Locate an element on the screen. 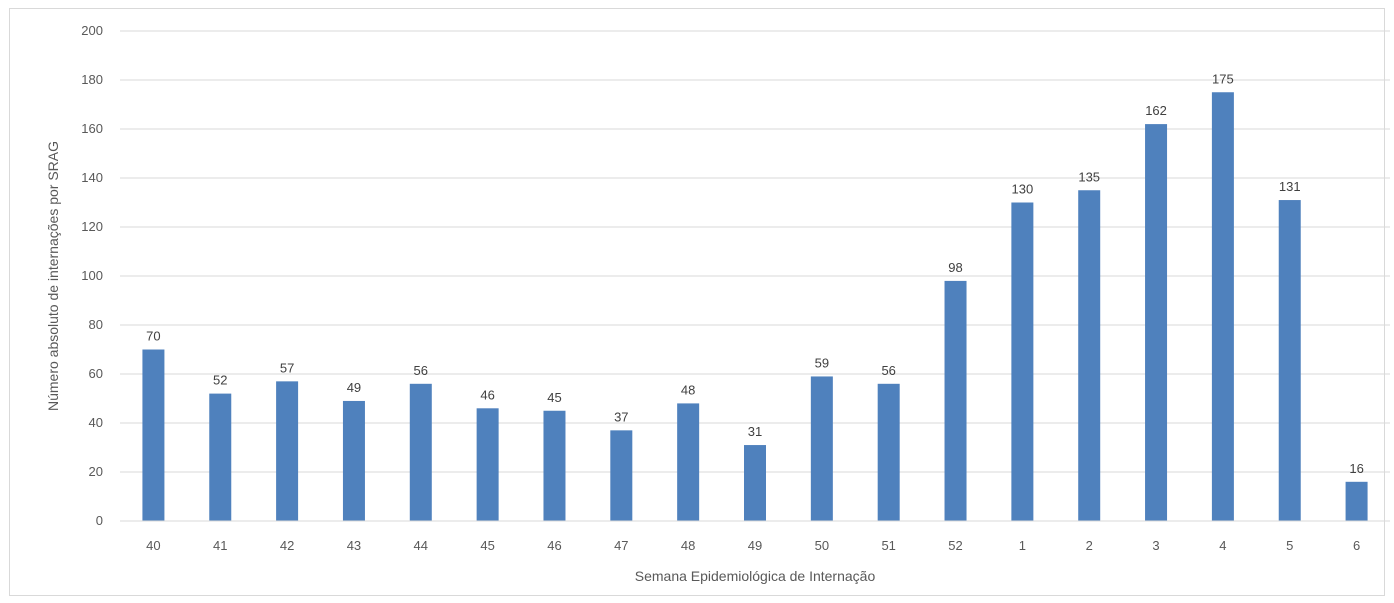  data-label-week-48: 48 is located at coordinates (688, 389).